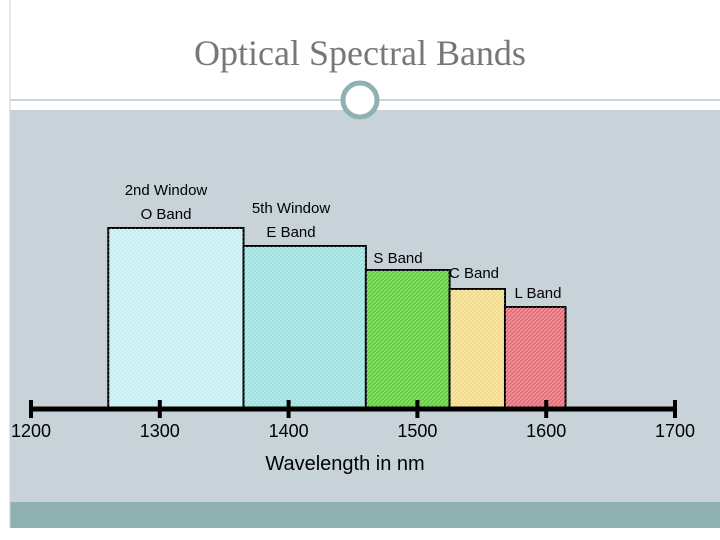  Describe the element at coordinates (360, 100) in the screenshot. I see `title-ornament` at that location.